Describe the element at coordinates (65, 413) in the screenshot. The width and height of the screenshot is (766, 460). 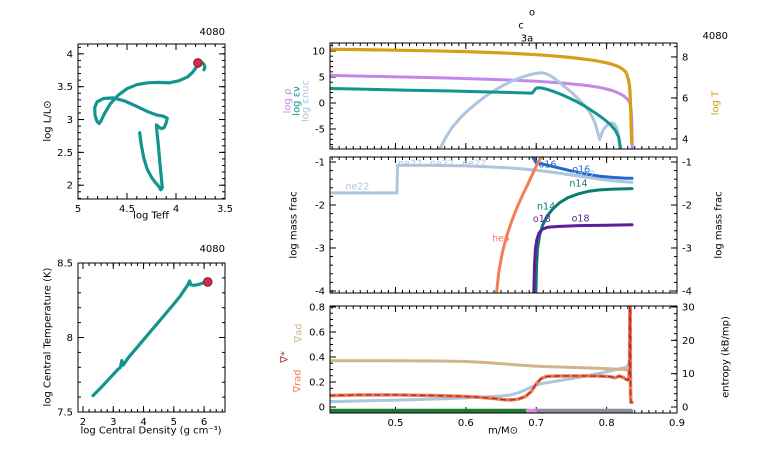
I see `y-tick-label: 7.5` at that location.